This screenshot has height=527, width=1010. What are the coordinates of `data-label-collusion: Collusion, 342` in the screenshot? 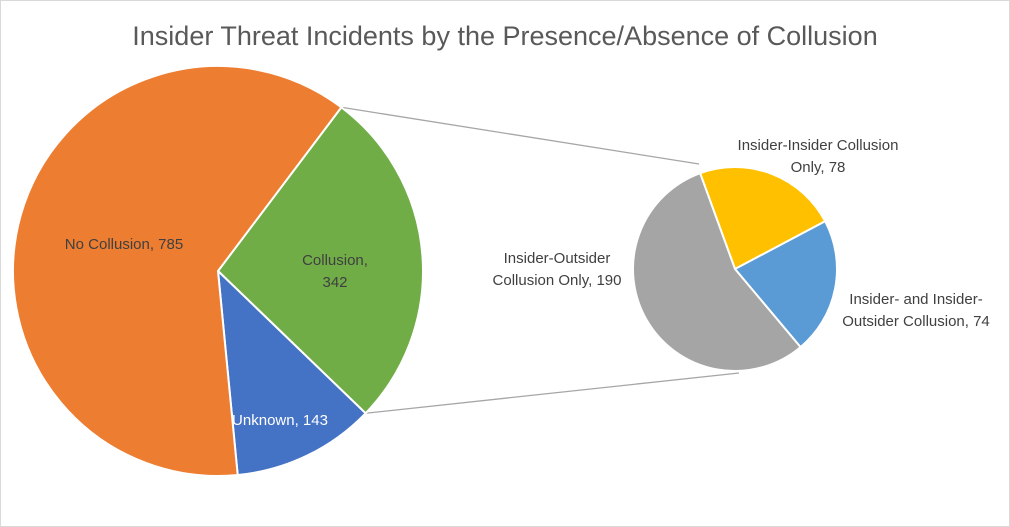 It's located at (335, 271).